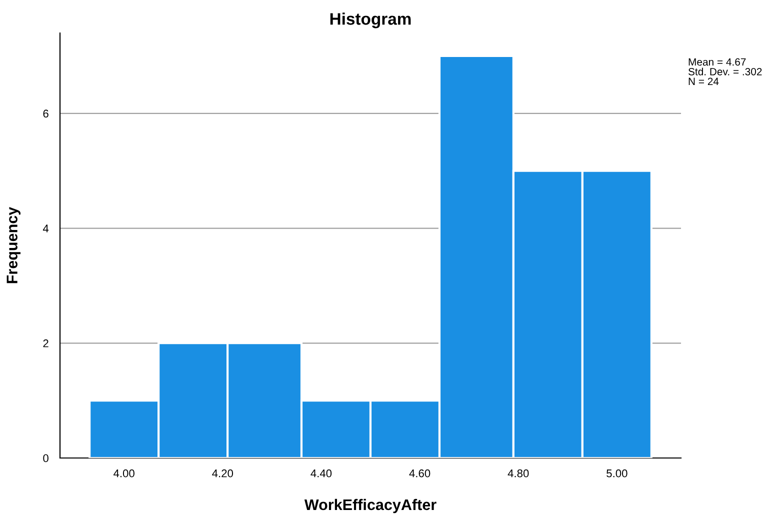  What do you see at coordinates (45, 114) in the screenshot?
I see `y-tick-label: 6` at bounding box center [45, 114].